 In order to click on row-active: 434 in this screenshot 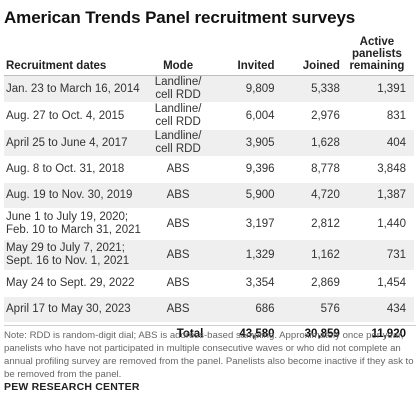, I will do `click(376, 309)`.